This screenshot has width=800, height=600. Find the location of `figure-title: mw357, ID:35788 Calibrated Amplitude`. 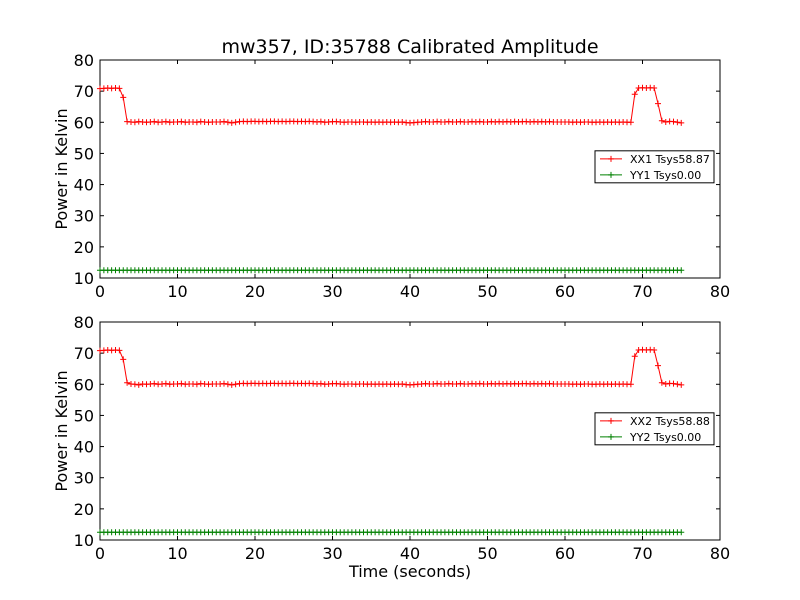

figure-title: mw357, ID:35788 Calibrated Amplitude is located at coordinates (409, 47).